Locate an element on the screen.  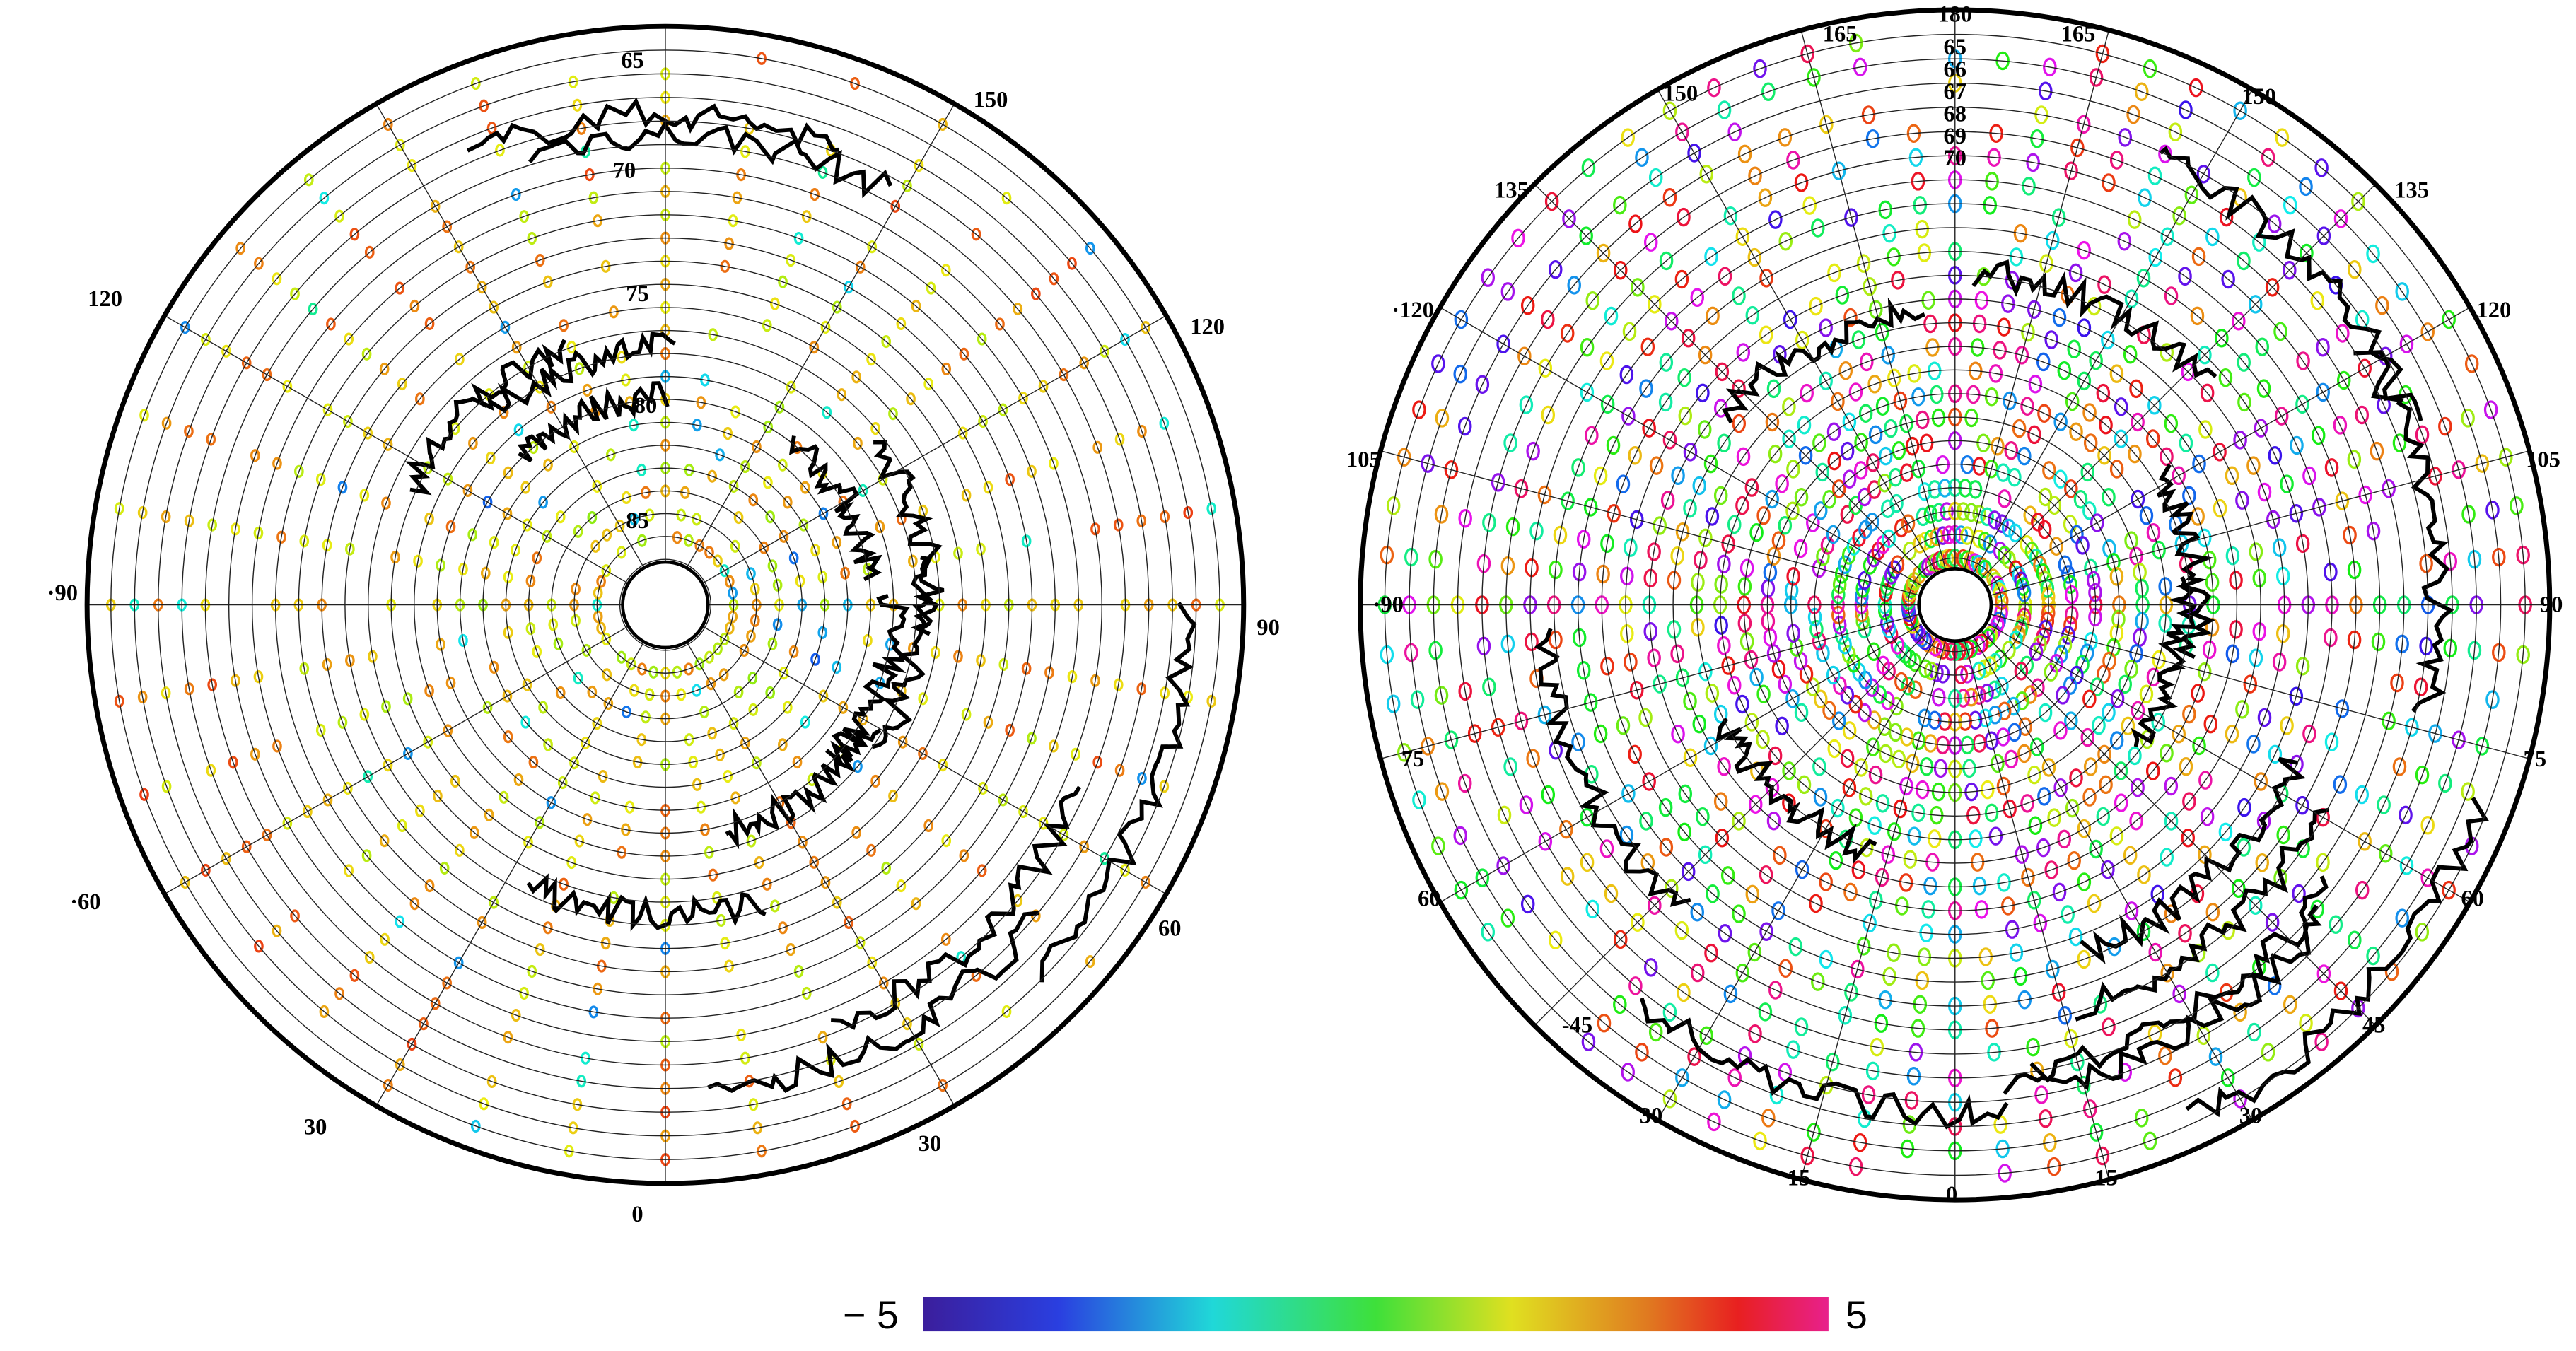
longitude-label: 15 is located at coordinates (1799, 1178).